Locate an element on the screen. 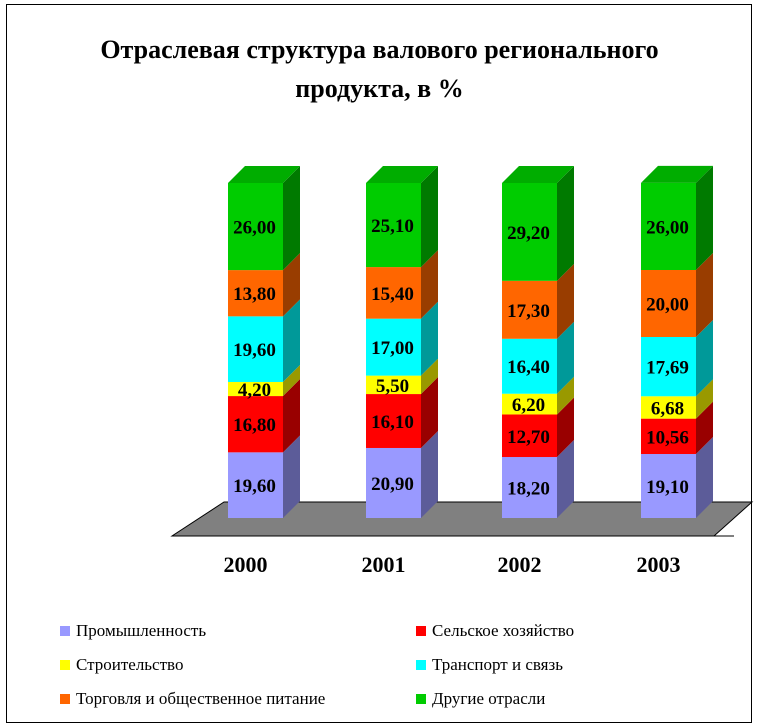  data-label: 29,20 is located at coordinates (528, 233).